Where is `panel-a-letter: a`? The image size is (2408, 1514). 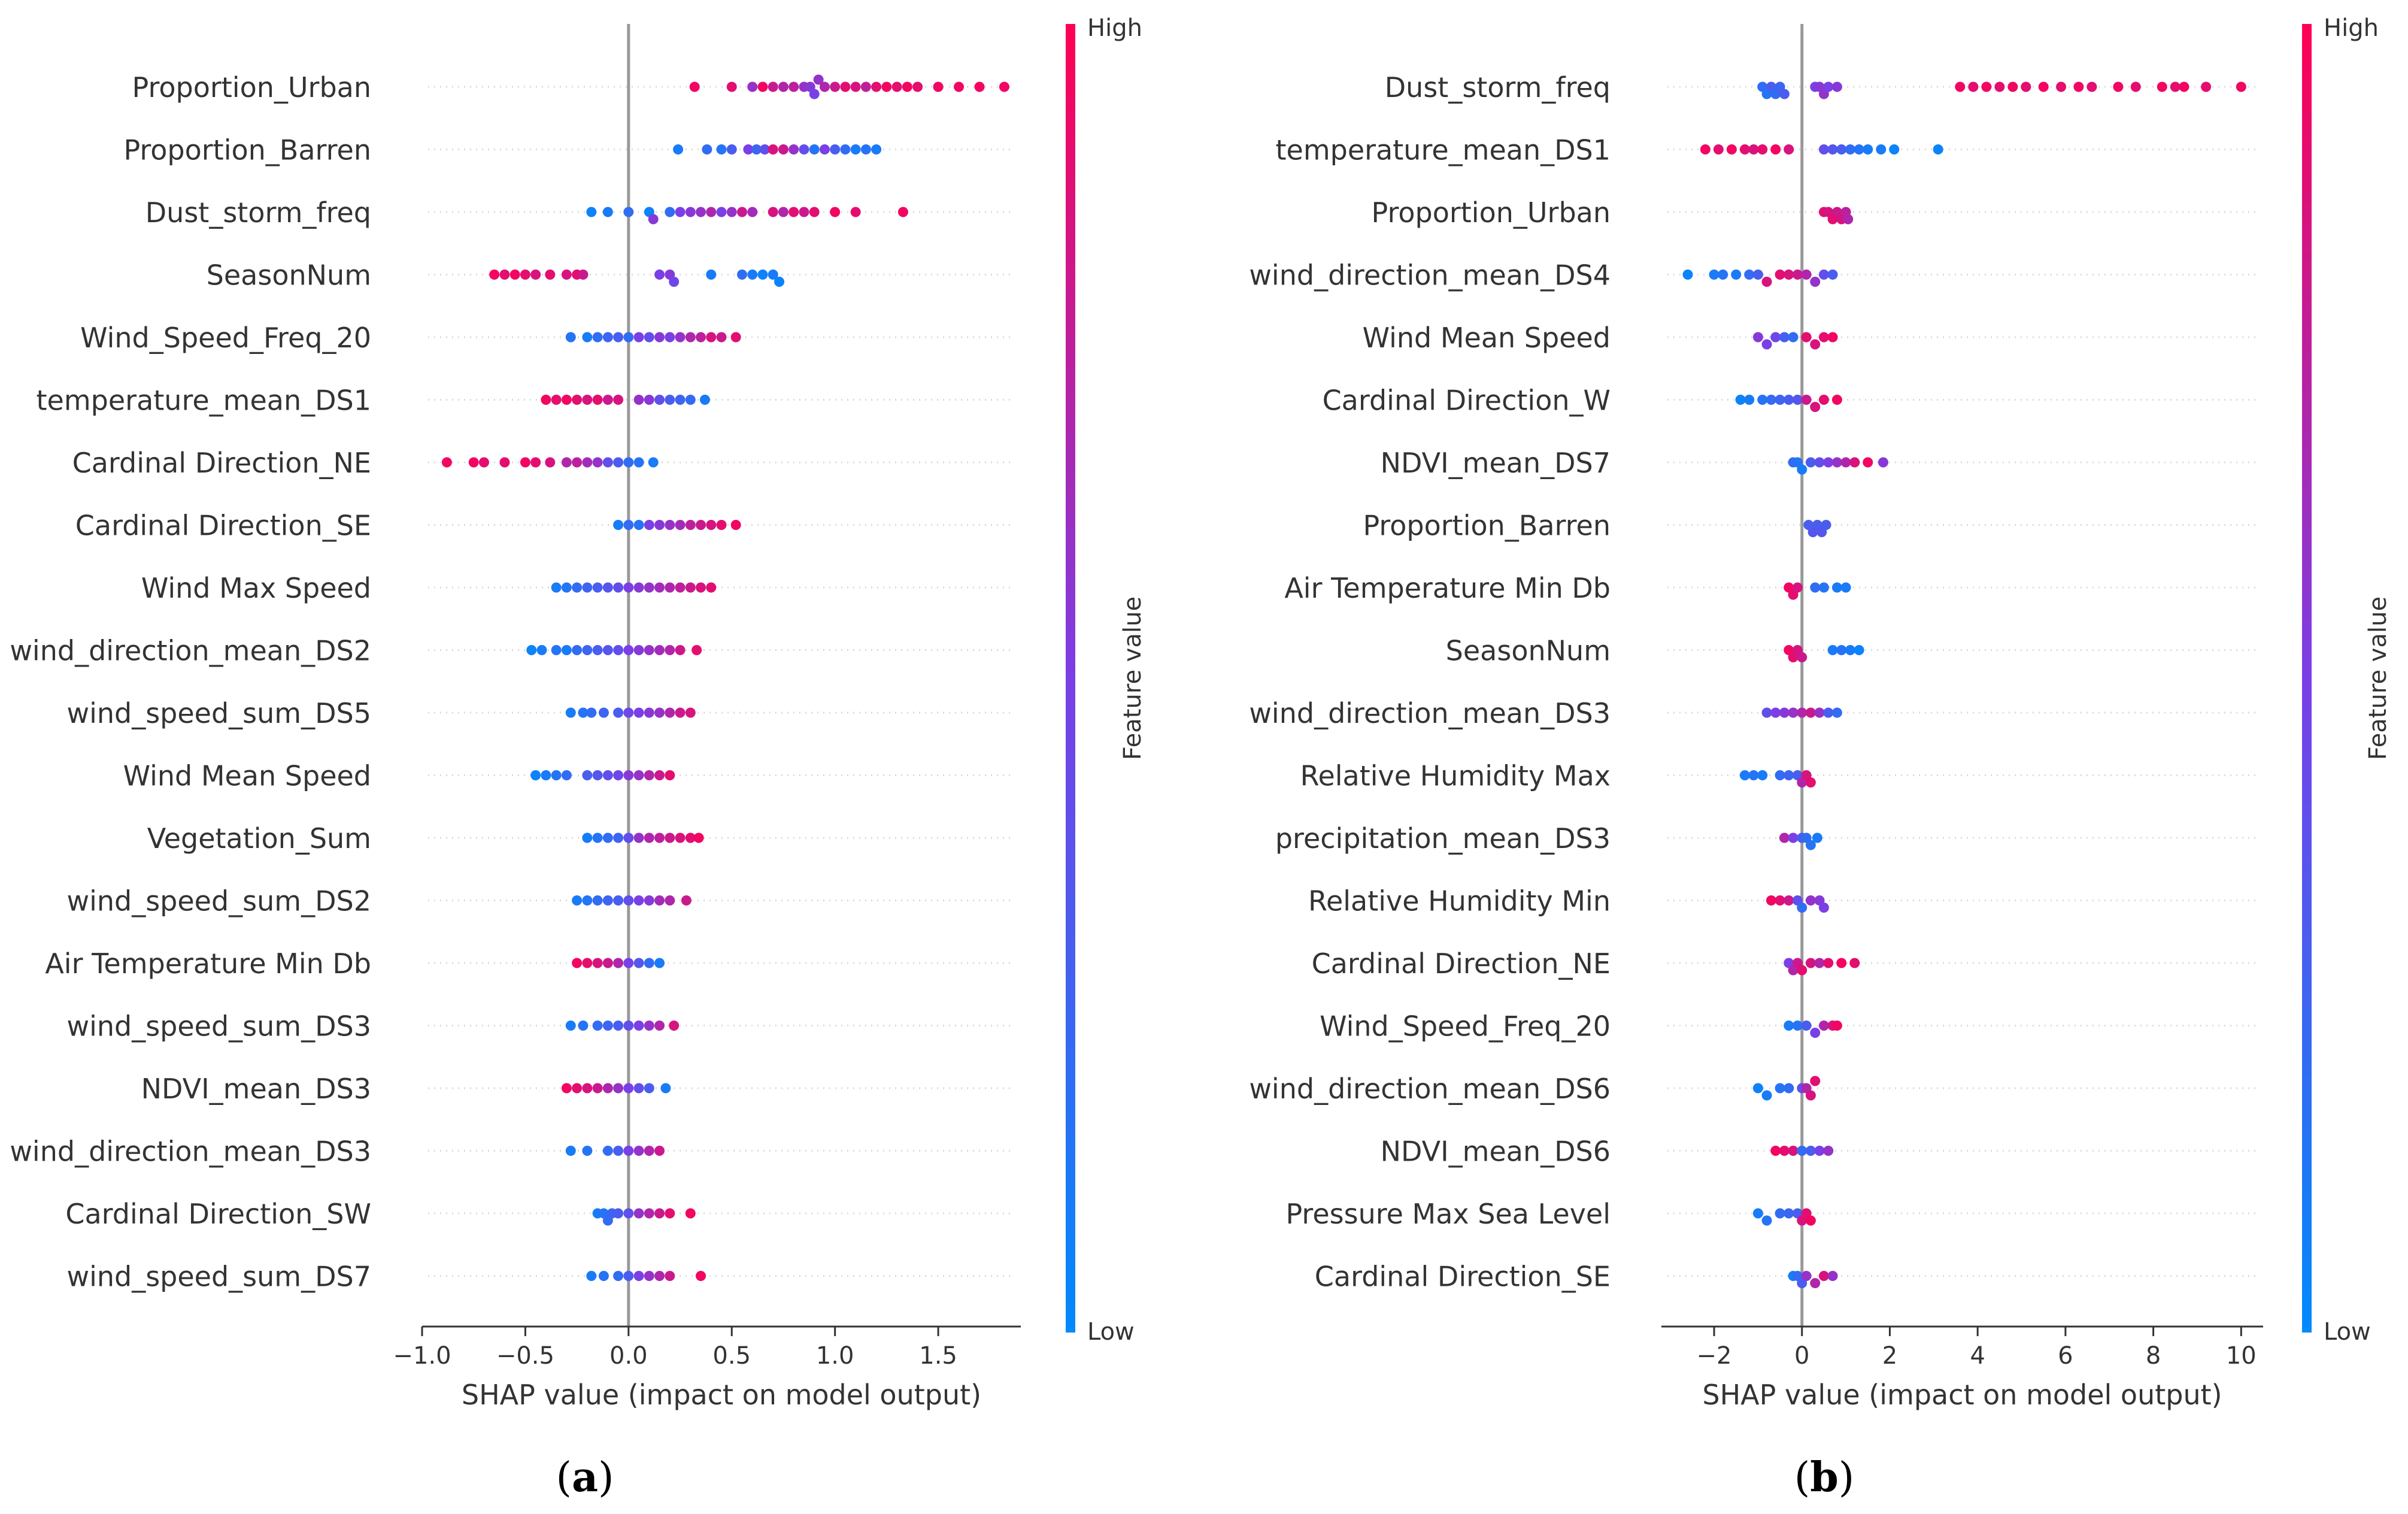
panel-a-letter: a is located at coordinates (585, 1477).